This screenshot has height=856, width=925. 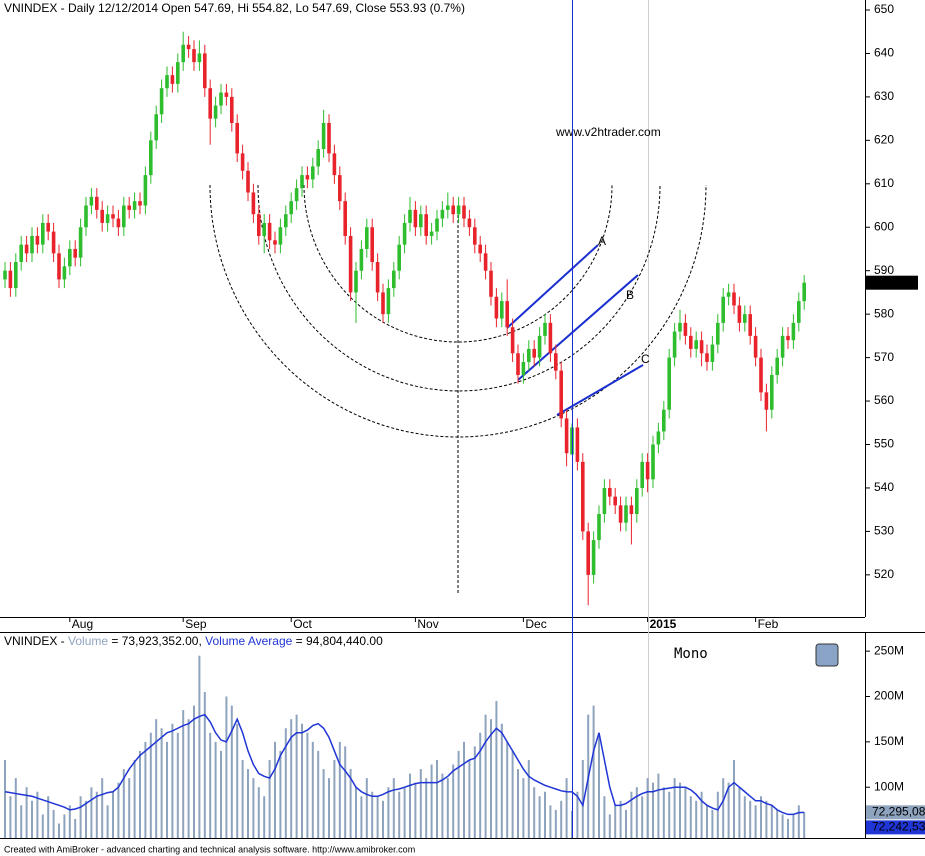 What do you see at coordinates (156, 641) in the screenshot?
I see `title-part: = 73,923,352.00,` at bounding box center [156, 641].